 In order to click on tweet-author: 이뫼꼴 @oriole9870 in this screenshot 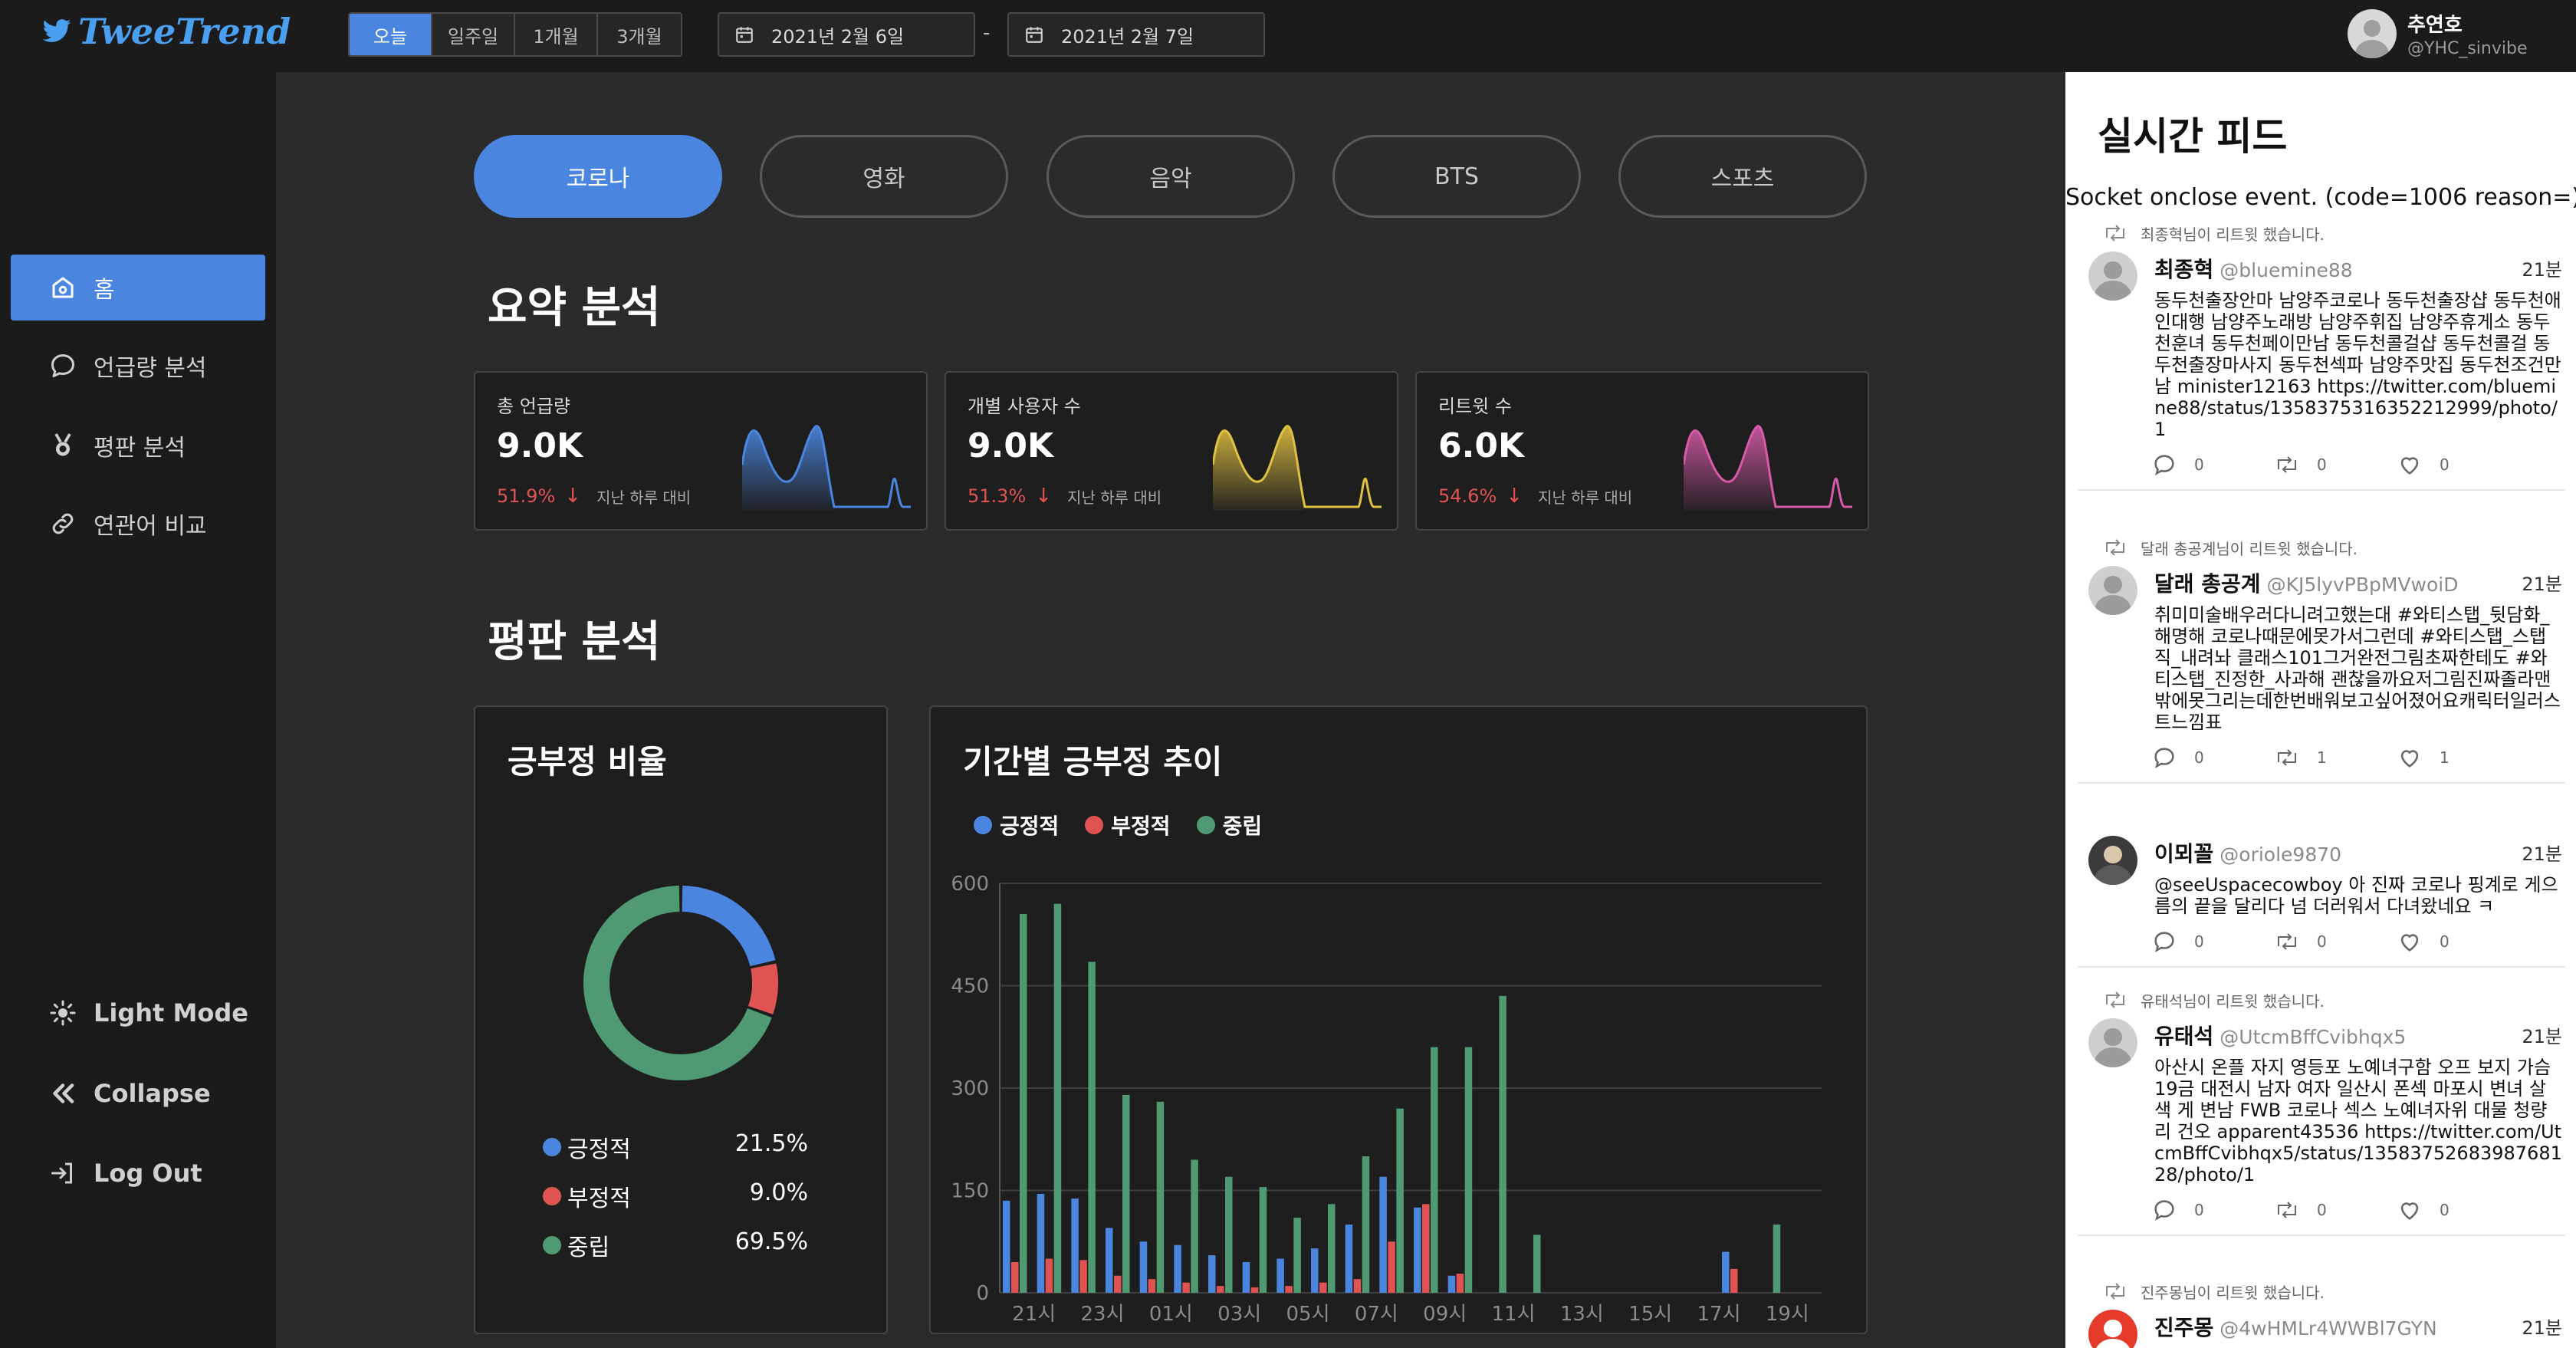, I will do `click(2248, 852)`.